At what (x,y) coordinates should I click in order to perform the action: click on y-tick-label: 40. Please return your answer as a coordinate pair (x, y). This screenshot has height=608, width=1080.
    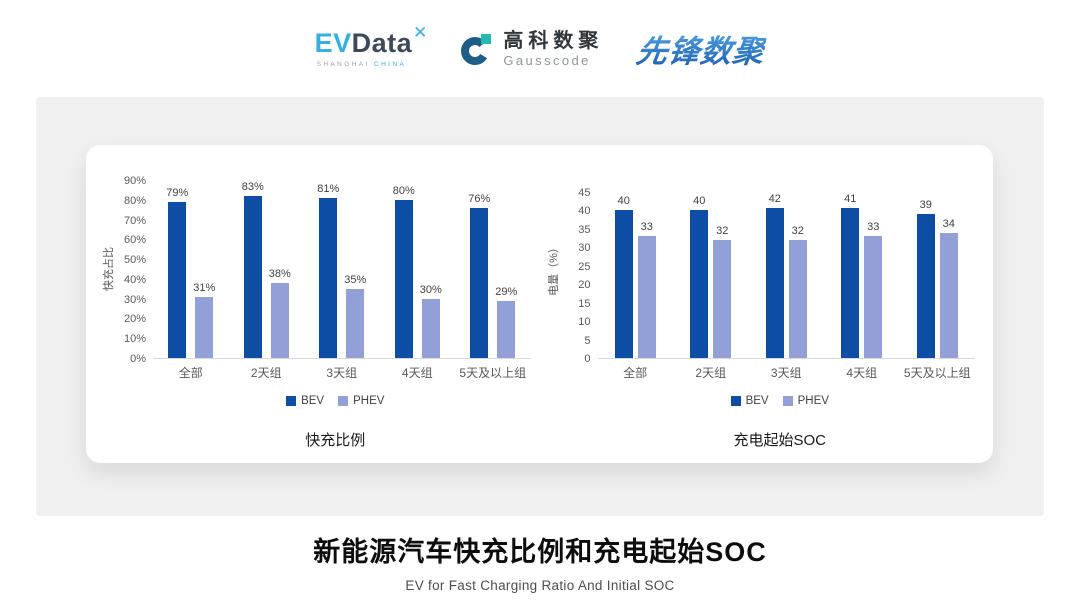
    Looking at the image, I should click on (584, 211).